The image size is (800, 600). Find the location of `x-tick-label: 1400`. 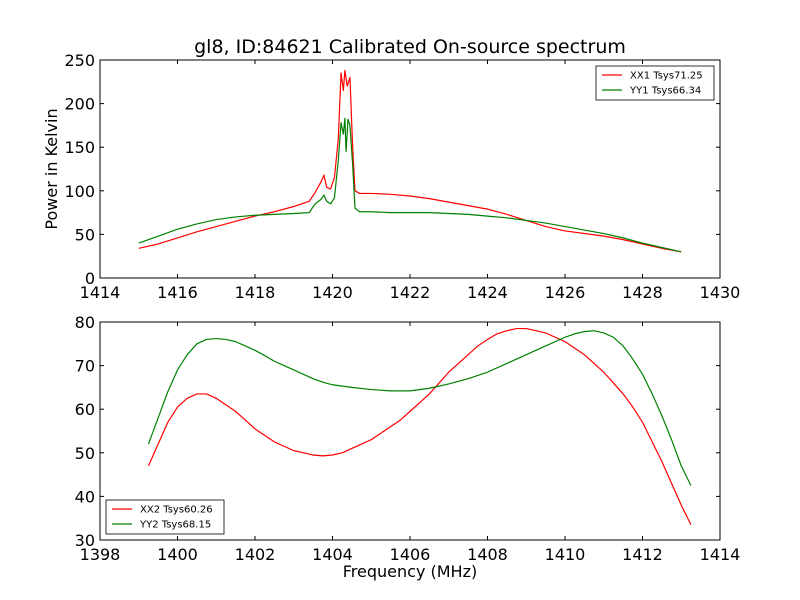

x-tick-label: 1400 is located at coordinates (177, 554).